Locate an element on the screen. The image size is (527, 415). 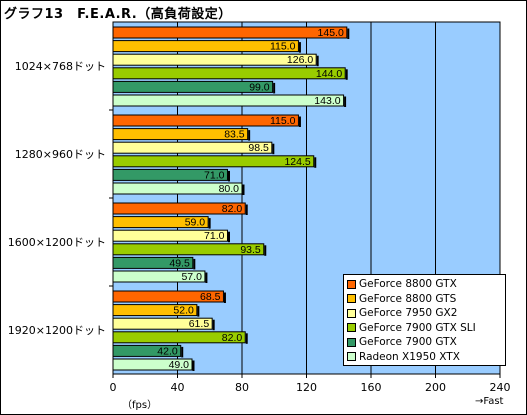
legend-item: Radeon X1950 XTX is located at coordinates (426, 357).